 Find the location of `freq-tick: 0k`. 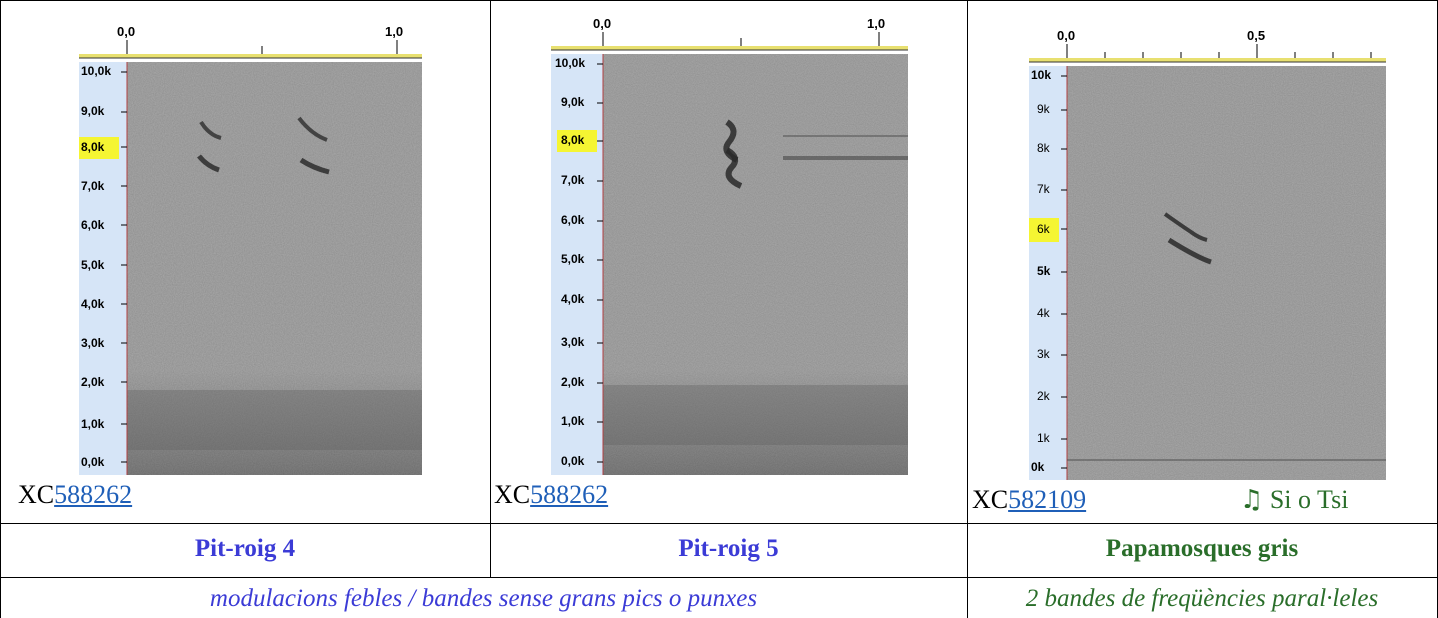

freq-tick: 0k is located at coordinates (1038, 467).